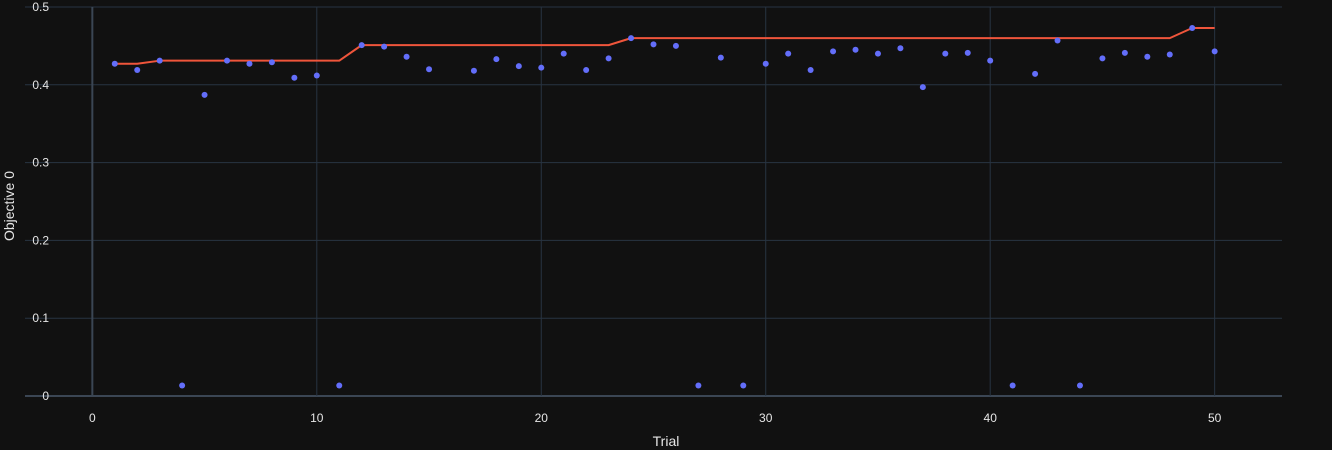 The height and width of the screenshot is (450, 1332). What do you see at coordinates (40, 240) in the screenshot?
I see `y-tick-label: 0.2` at bounding box center [40, 240].